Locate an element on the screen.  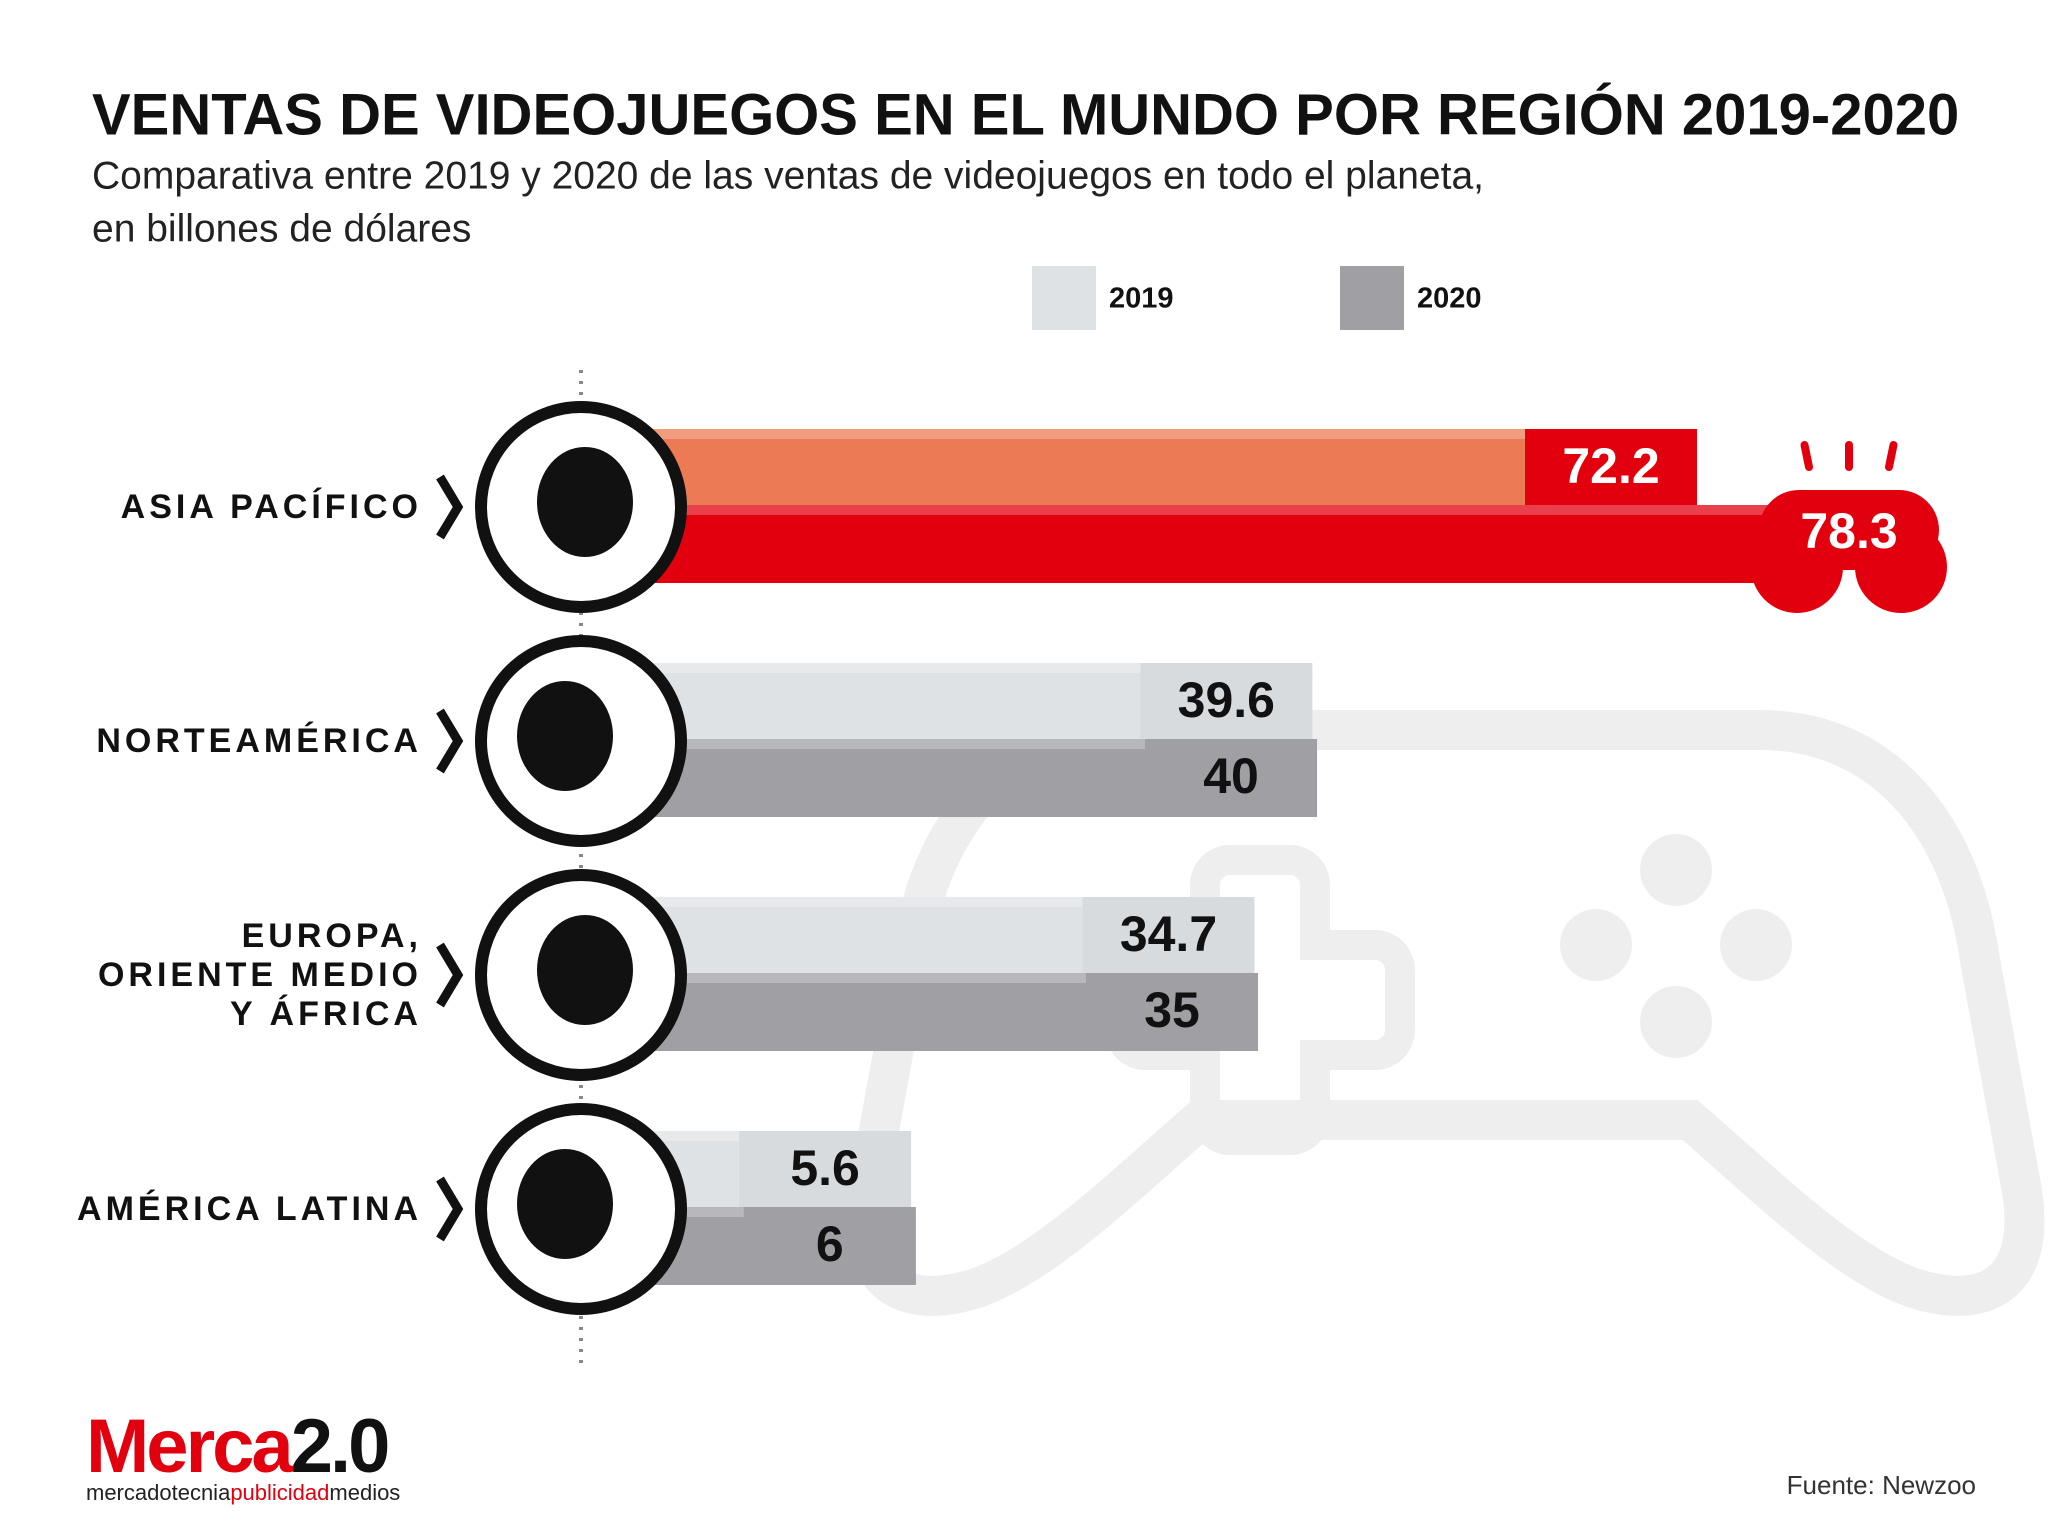
tagline-part: mercadotecnia is located at coordinates (158, 1492).